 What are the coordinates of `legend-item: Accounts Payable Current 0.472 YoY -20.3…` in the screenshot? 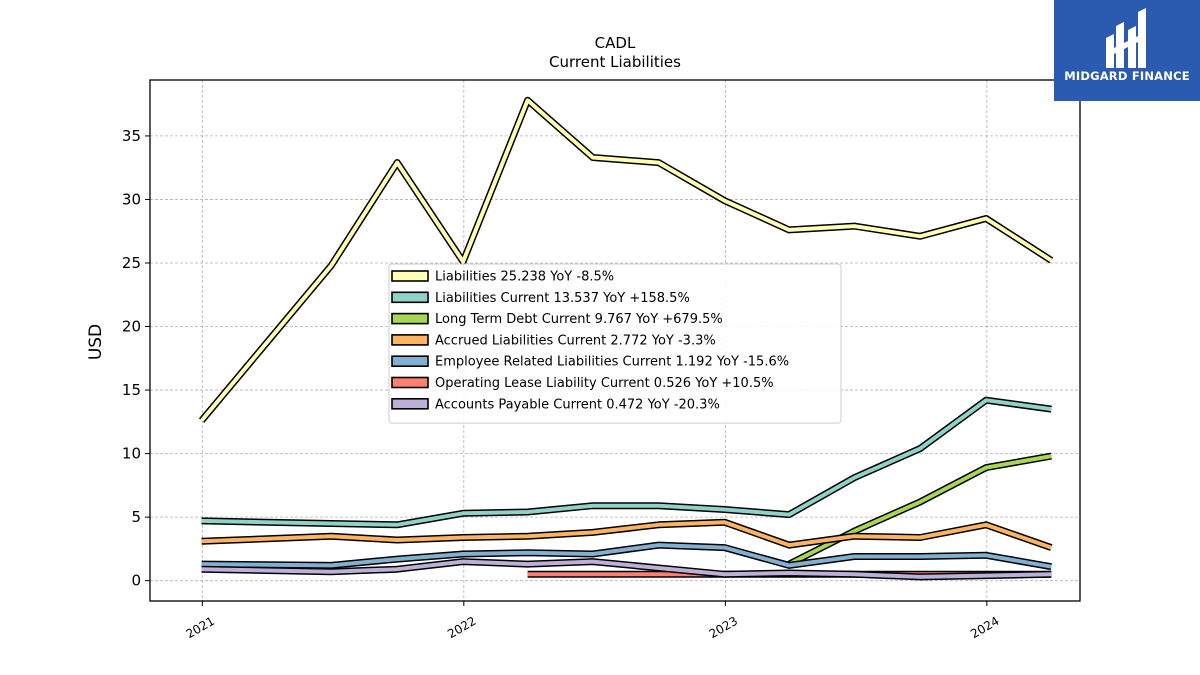 It's located at (555, 404).